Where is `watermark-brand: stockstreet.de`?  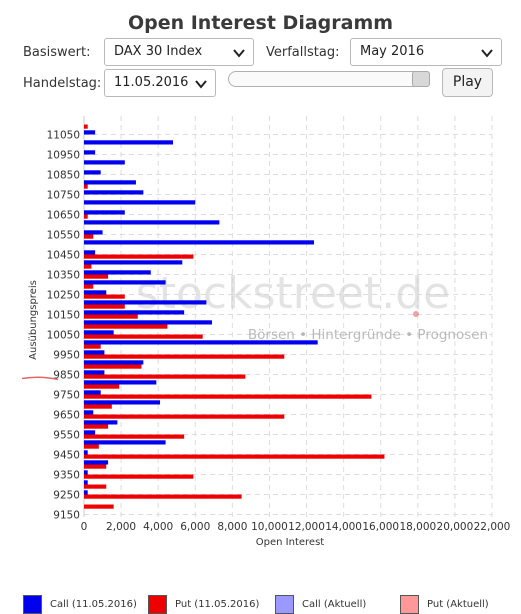 watermark-brand: stockstreet.de is located at coordinates (293, 293).